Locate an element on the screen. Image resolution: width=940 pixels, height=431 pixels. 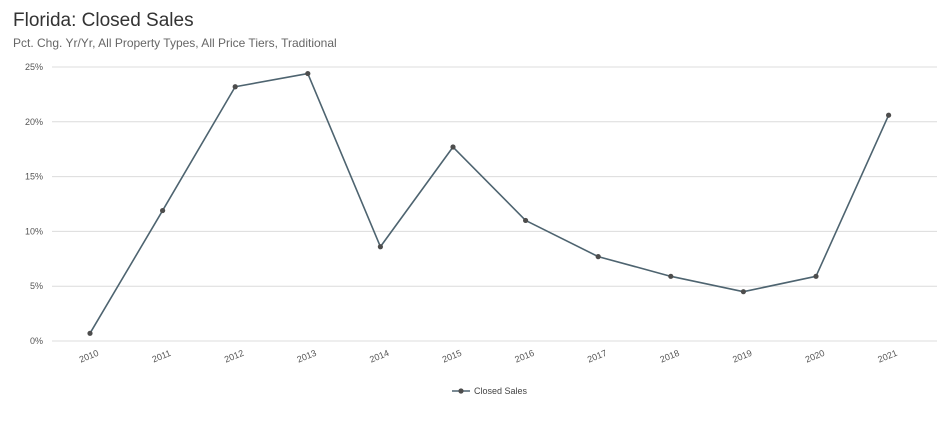
y-tick-label: 15% is located at coordinates (34, 177).